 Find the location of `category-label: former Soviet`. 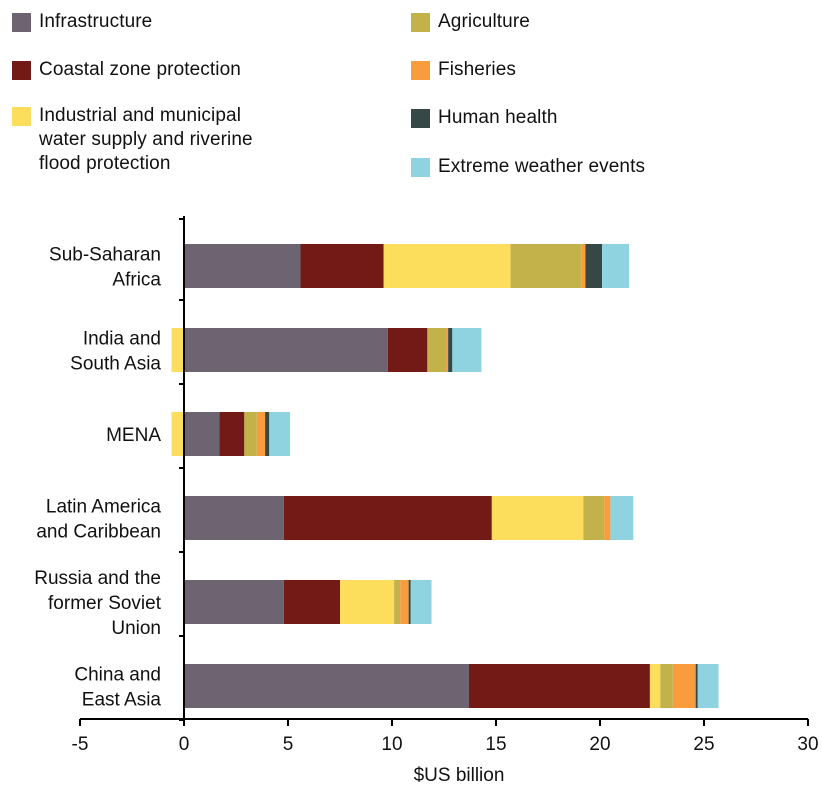

category-label: former Soviet is located at coordinates (105, 603).